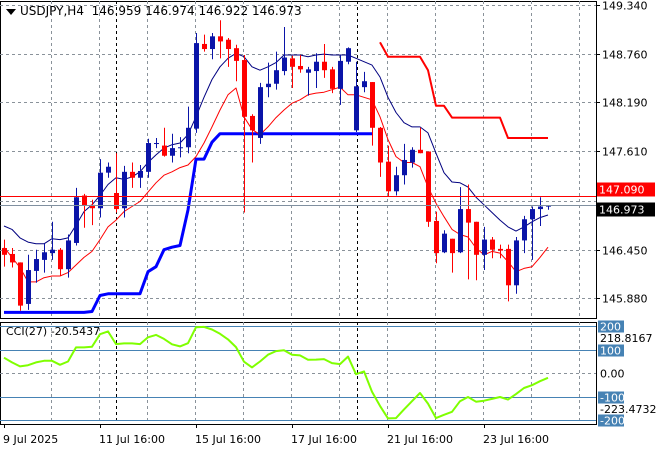 The image size is (660, 450). What do you see at coordinates (27, 331) in the screenshot?
I see `cci-name: CCI(27)` at bounding box center [27, 331].